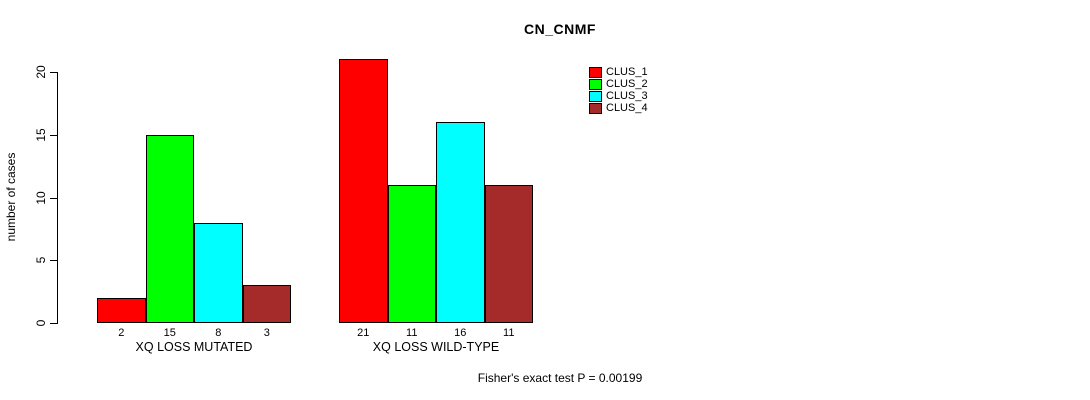 This screenshot has height=400, width=1090. What do you see at coordinates (57, 198) in the screenshot?
I see `y-axis-line` at bounding box center [57, 198].